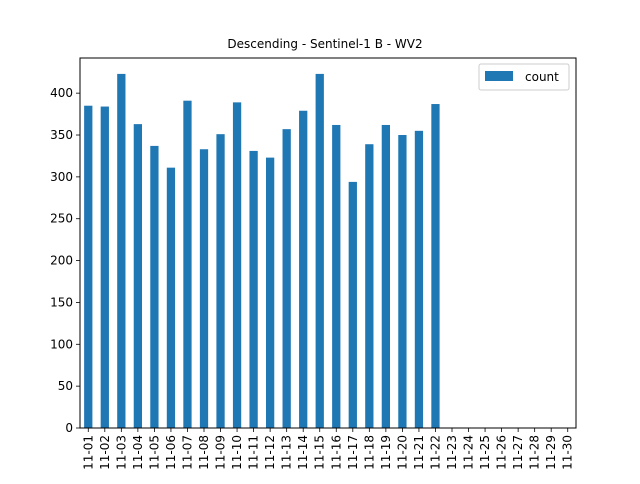 This screenshot has width=640, height=484. What do you see at coordinates (61, 302) in the screenshot?
I see `y-tick-label: 150` at bounding box center [61, 302].